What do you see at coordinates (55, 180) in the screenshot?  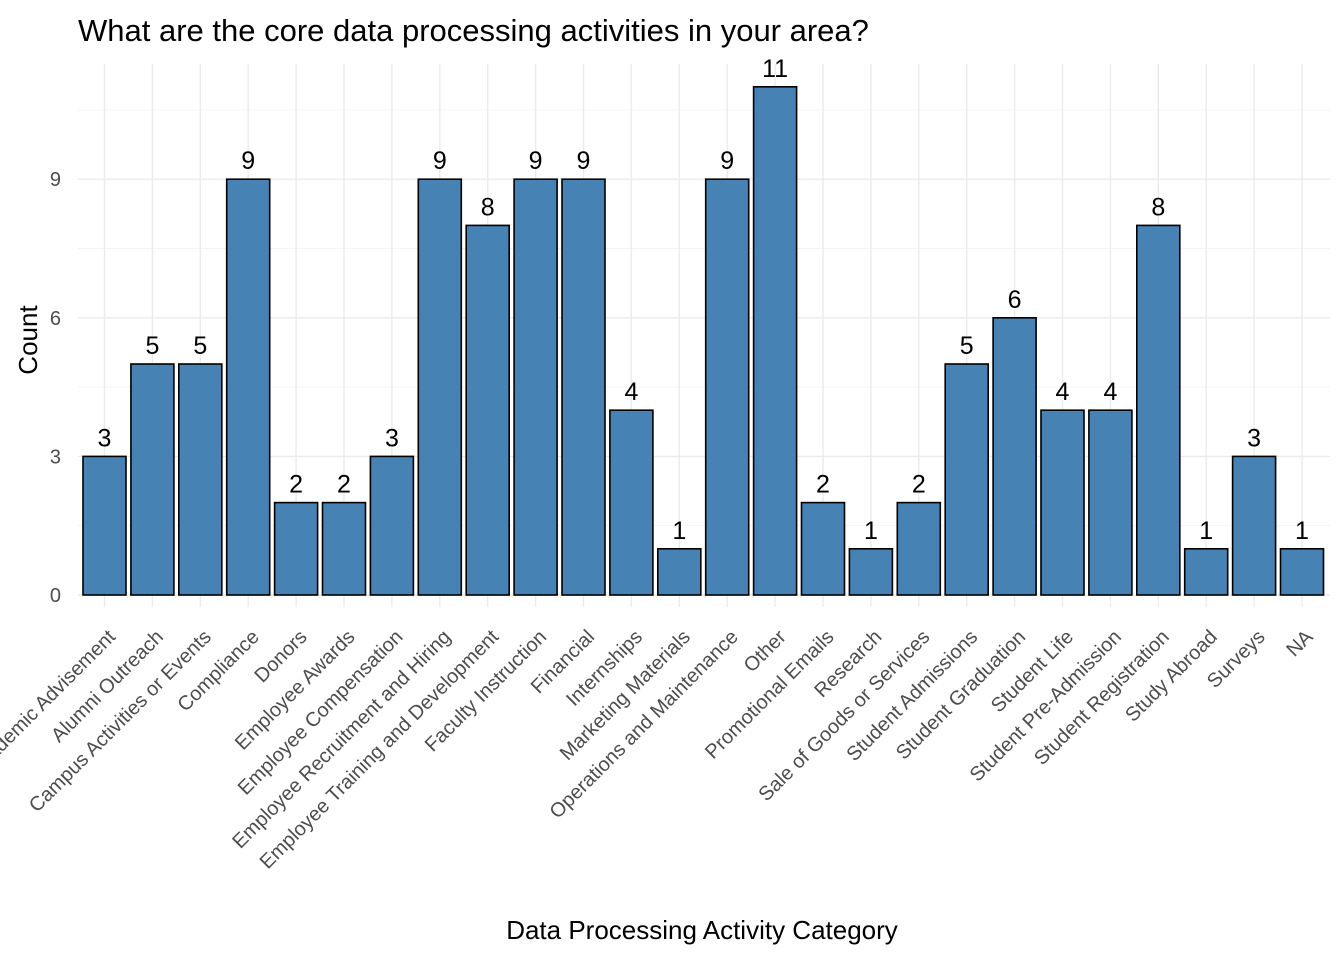 I see `y-tick-label: 9` at bounding box center [55, 180].